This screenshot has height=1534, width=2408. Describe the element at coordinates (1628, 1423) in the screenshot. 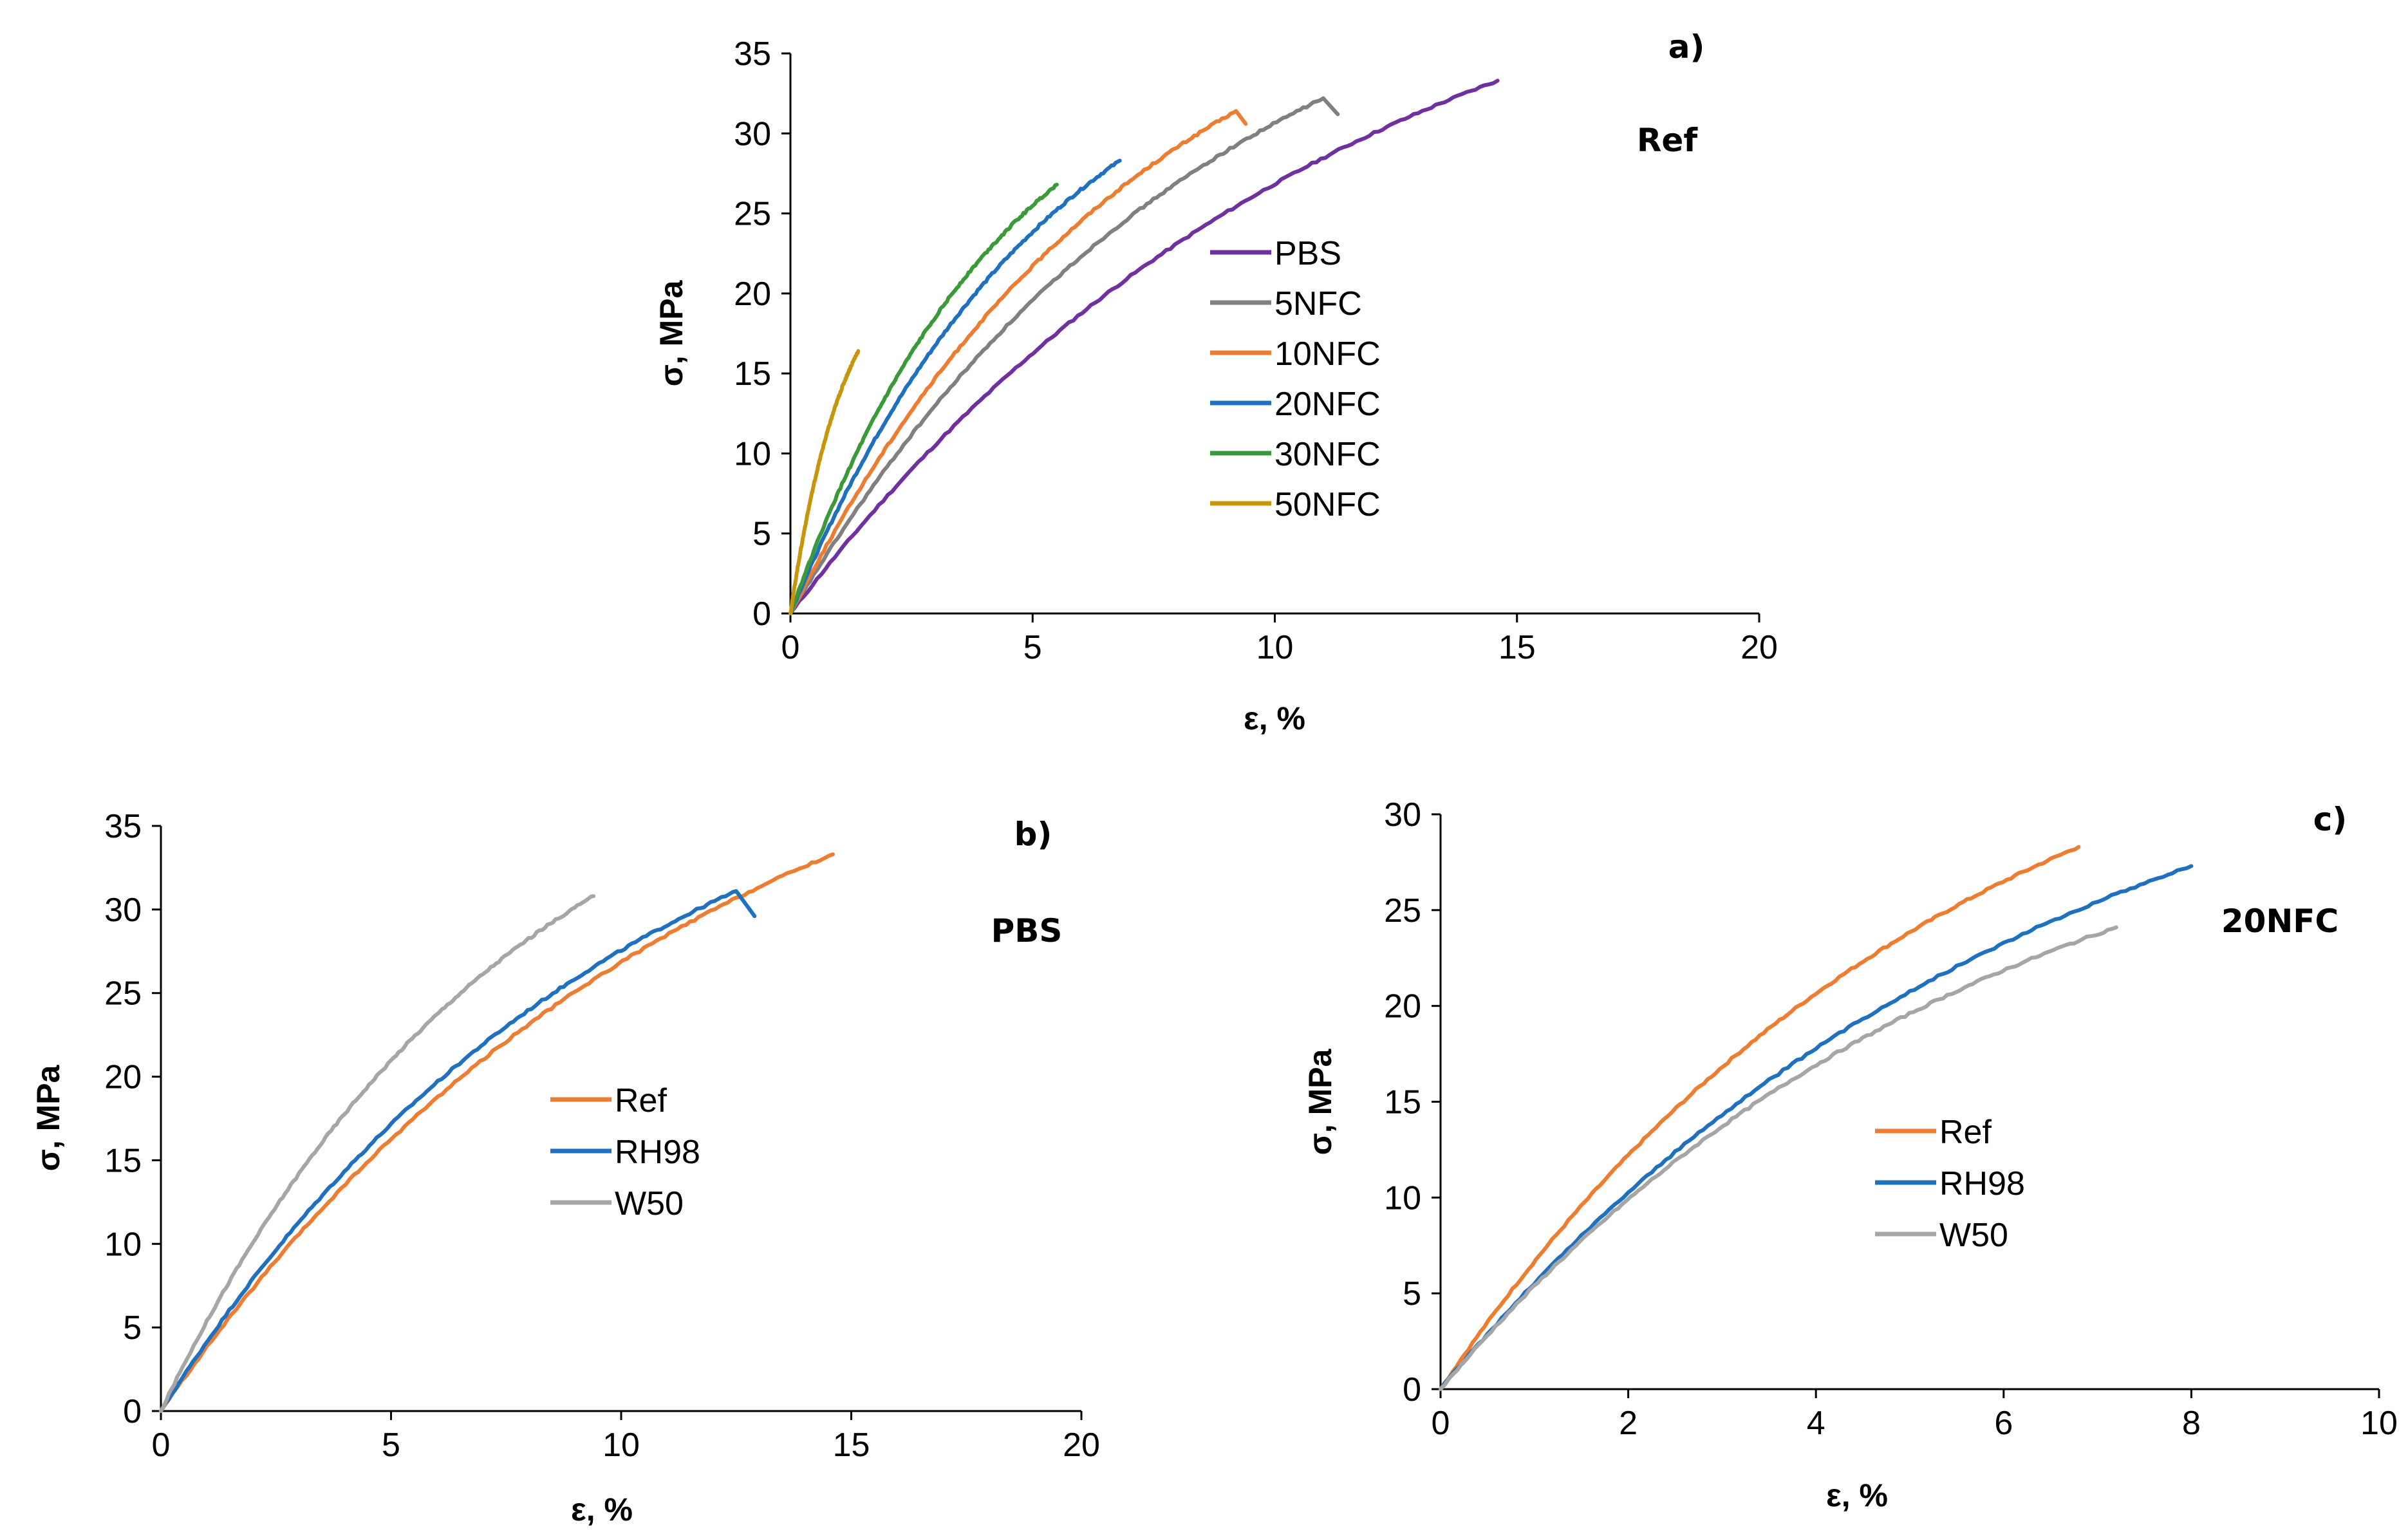

I see `x-tick-label: 2` at that location.